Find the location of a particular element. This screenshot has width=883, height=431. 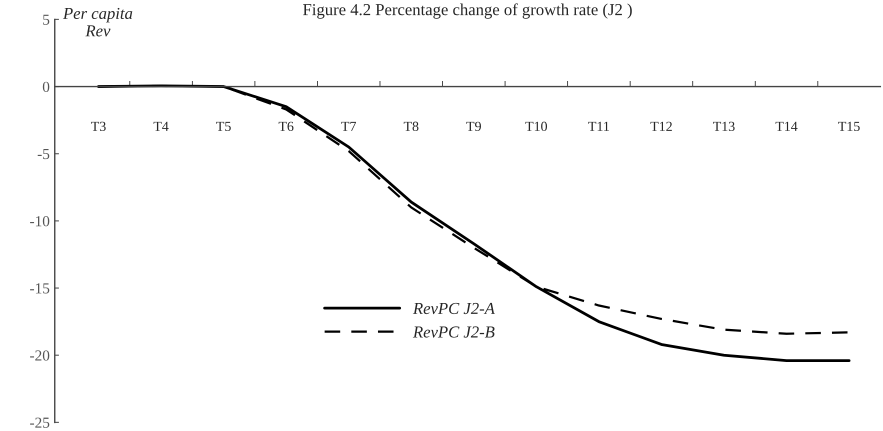

legend-label: RevPC J2-A is located at coordinates (453, 308).